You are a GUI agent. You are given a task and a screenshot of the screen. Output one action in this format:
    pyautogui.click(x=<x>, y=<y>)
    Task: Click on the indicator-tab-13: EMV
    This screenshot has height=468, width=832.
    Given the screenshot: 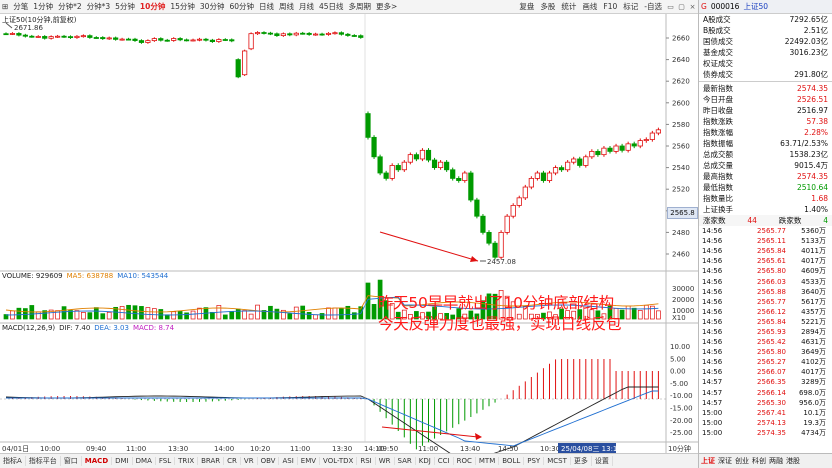 What is the action you would take?
    pyautogui.click(x=309, y=461)
    